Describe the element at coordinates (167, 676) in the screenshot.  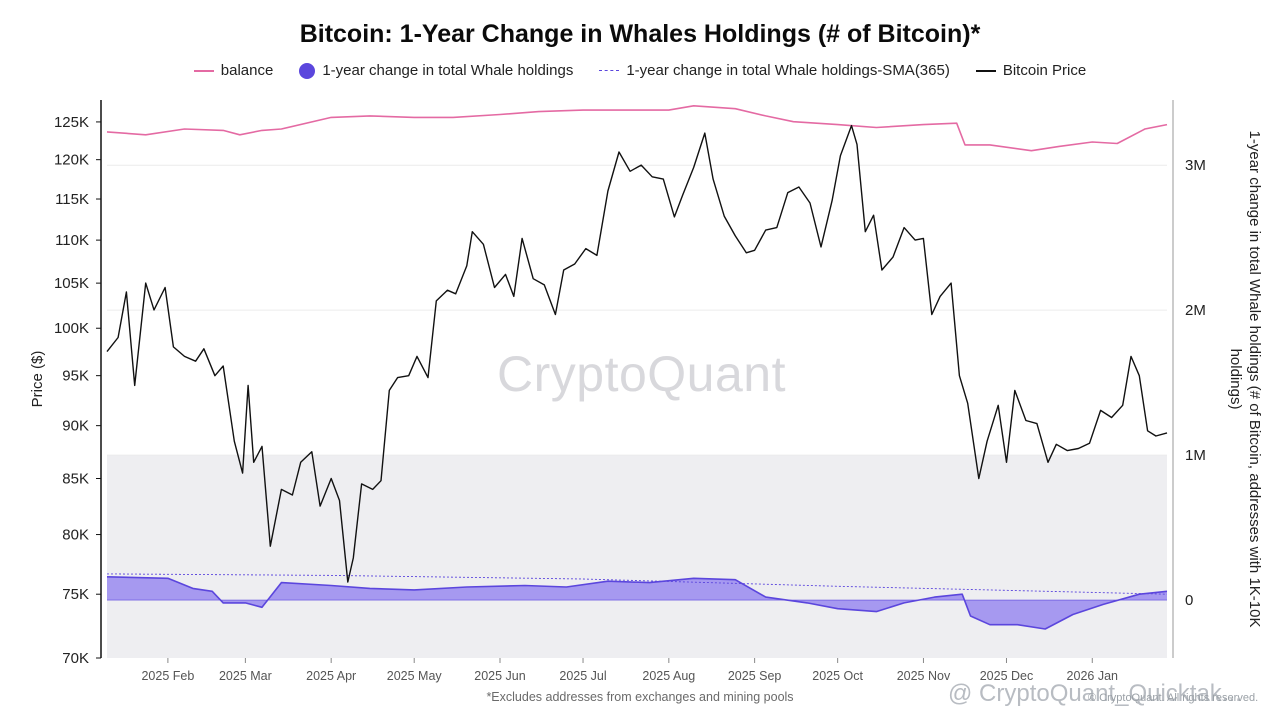
I see `x-tick-label-0: 2025 Feb` at that location.